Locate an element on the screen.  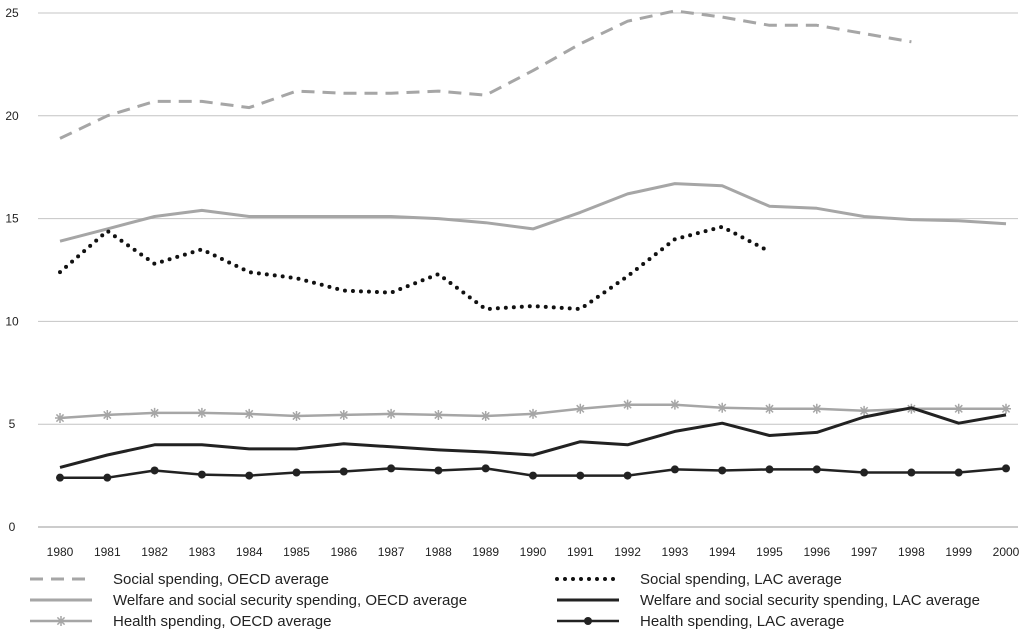
x-tick-label: 1981 is located at coordinates (107, 552).